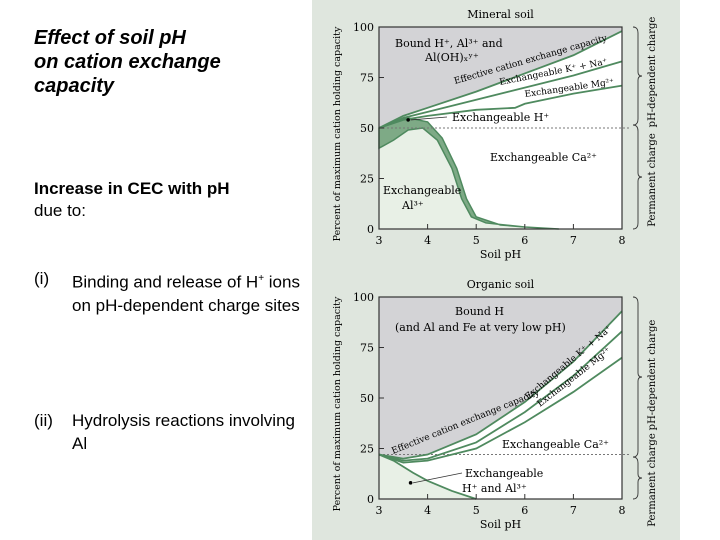 This screenshot has height=540, width=720. What do you see at coordinates (451, 57) in the screenshot?
I see `label-bound-2: Al(OH)ₓʸ⁺` at bounding box center [451, 57].